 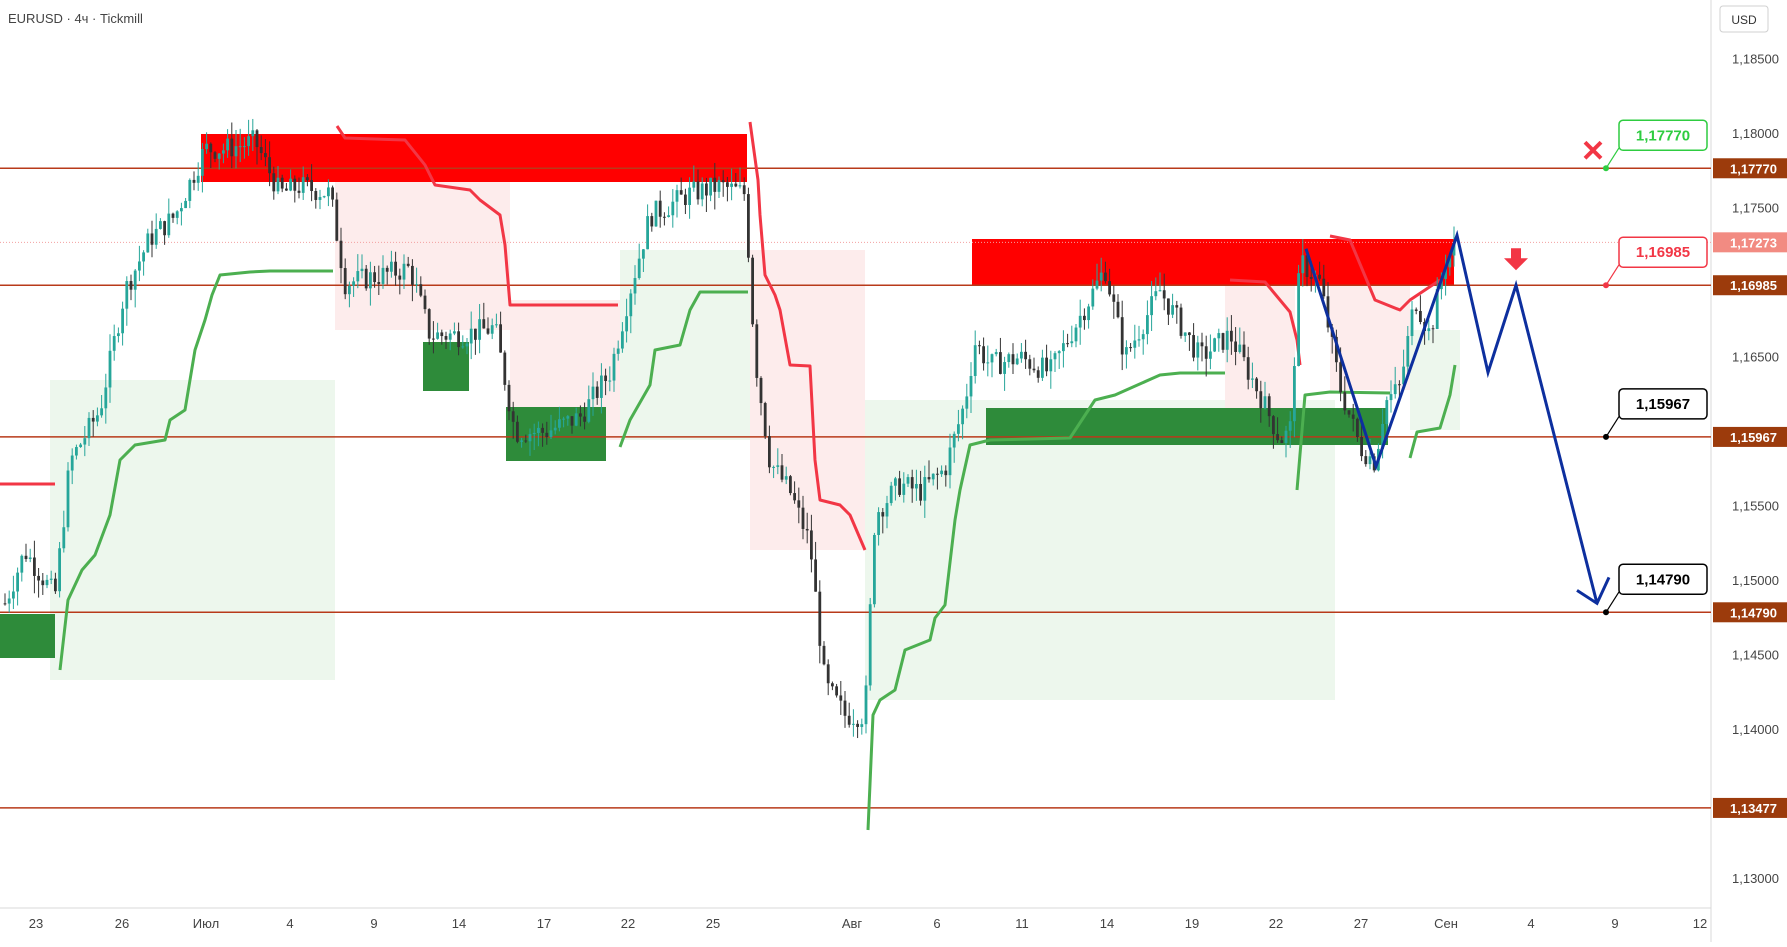 I want to click on price-tag-label: 1,16985, so click(x=1753, y=285).